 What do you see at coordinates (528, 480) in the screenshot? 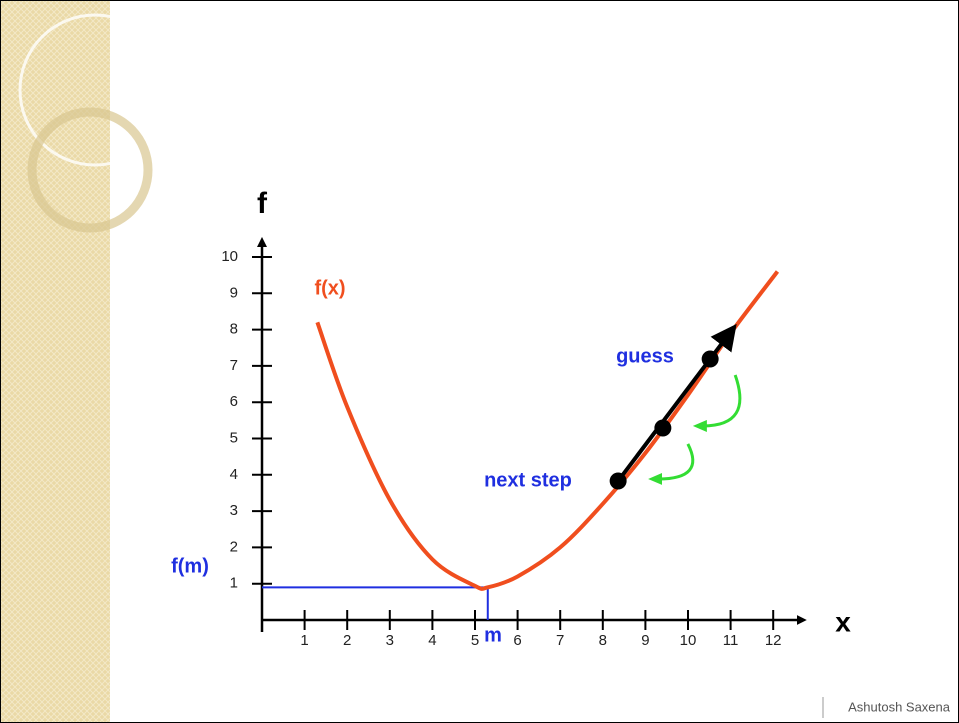
I see `next-step-label: next step` at bounding box center [528, 480].